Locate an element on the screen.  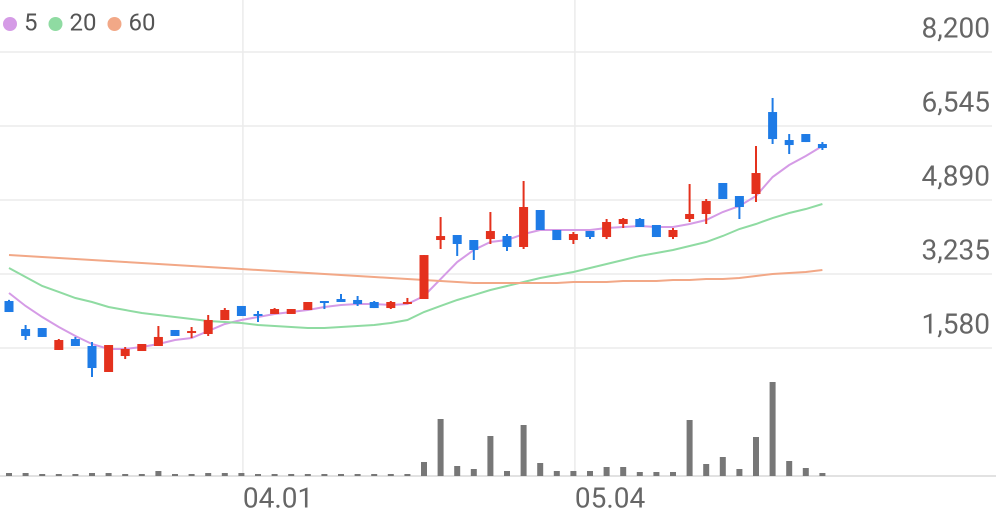
legend-label: 5 is located at coordinates (31, 22).